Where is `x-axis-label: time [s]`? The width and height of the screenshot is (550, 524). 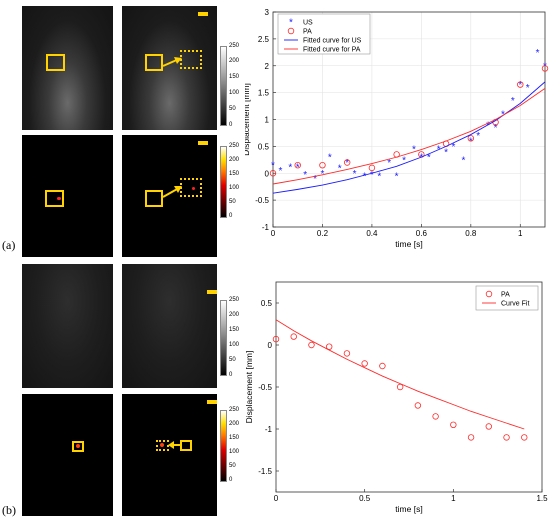 x-axis-label: time [s] is located at coordinates (408, 509).